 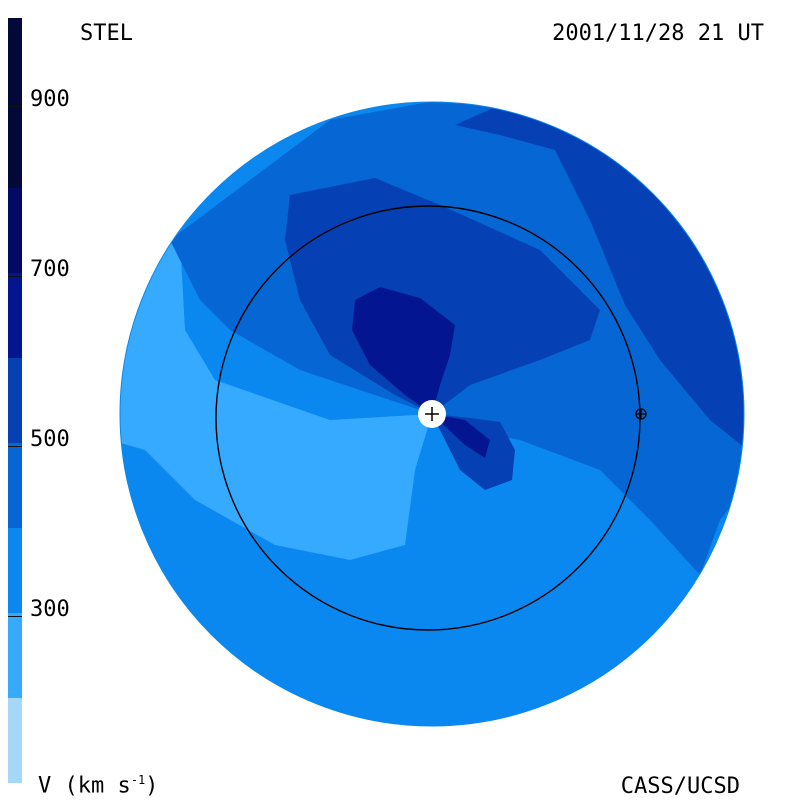 I want to click on colorbar-tick-label: 300, so click(x=50, y=609).